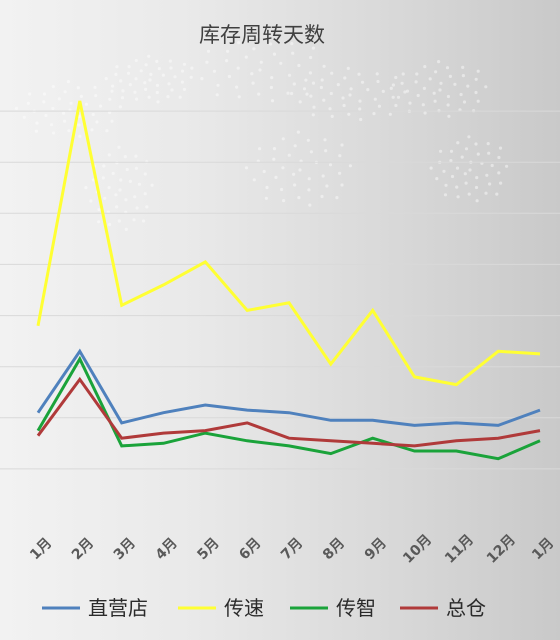 The width and height of the screenshot is (560, 640). What do you see at coordinates (208, 549) in the screenshot?
I see `x-tick-label: 5月` at bounding box center [208, 549].